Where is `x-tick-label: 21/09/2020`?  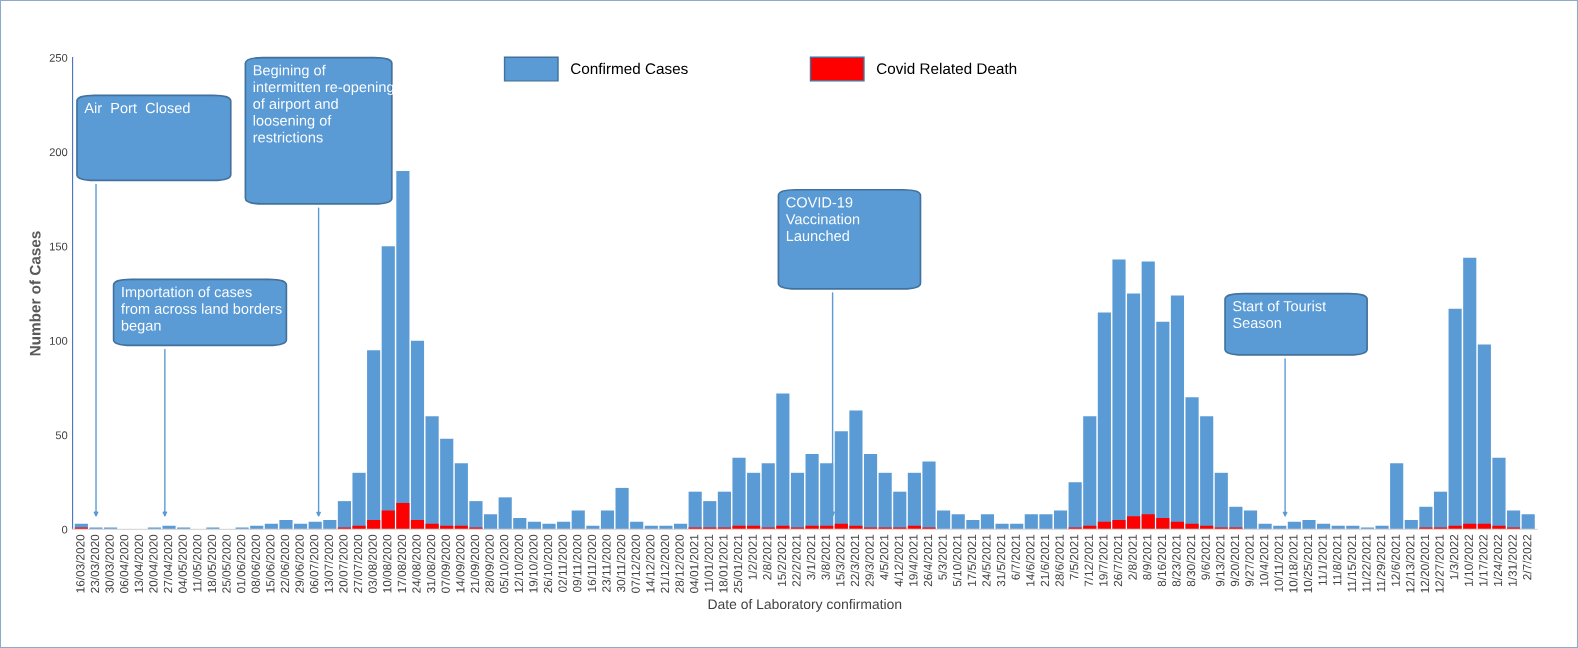
x-tick-label: 21/09/2020 is located at coordinates (475, 563).